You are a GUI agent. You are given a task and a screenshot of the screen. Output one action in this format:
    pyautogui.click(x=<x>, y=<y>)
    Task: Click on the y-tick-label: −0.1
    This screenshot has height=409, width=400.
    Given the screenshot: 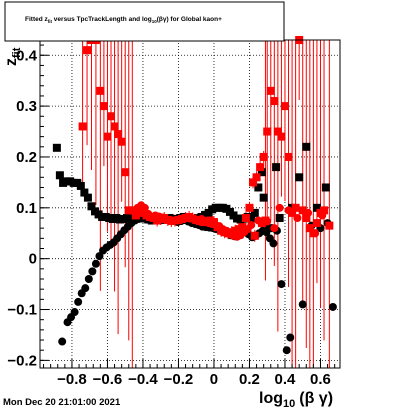 What is the action you would take?
    pyautogui.click(x=22, y=310)
    